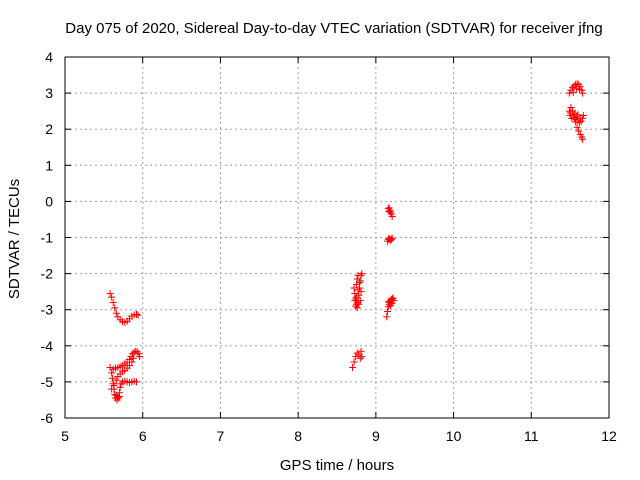 This screenshot has width=640, height=480. Describe the element at coordinates (47, 310) in the screenshot. I see `y-tick-label: -3` at that location.